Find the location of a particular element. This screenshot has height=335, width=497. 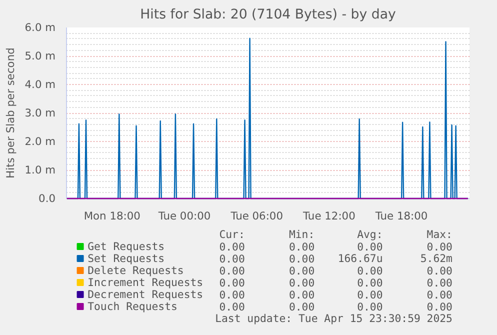

y-tick-label: 6.0 m is located at coordinates (40, 27).